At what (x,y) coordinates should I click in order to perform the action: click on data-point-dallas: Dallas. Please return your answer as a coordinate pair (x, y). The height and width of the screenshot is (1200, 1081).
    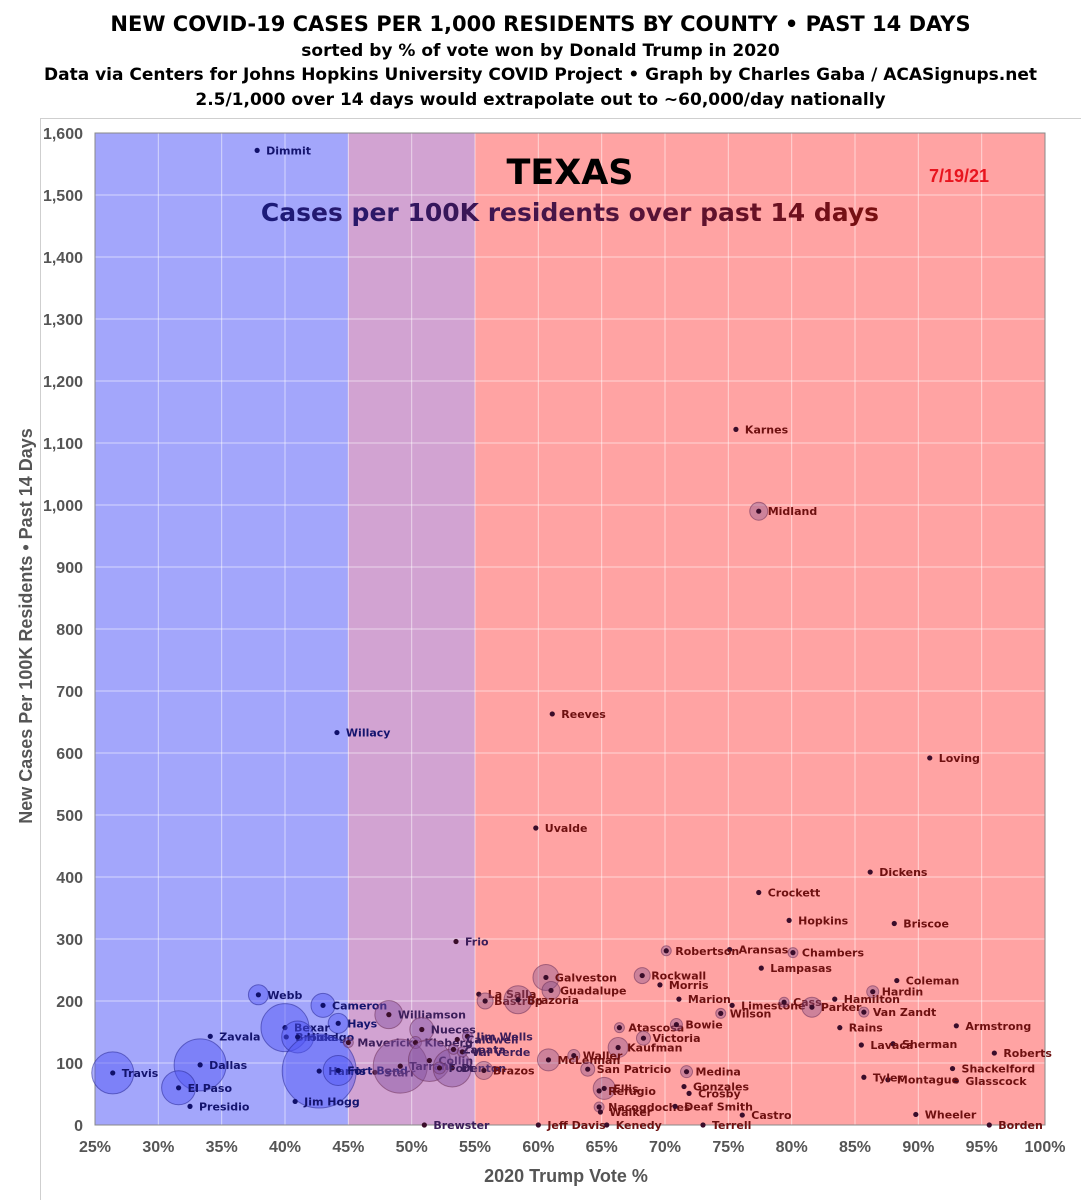
    Looking at the image, I should click on (210, 1065).